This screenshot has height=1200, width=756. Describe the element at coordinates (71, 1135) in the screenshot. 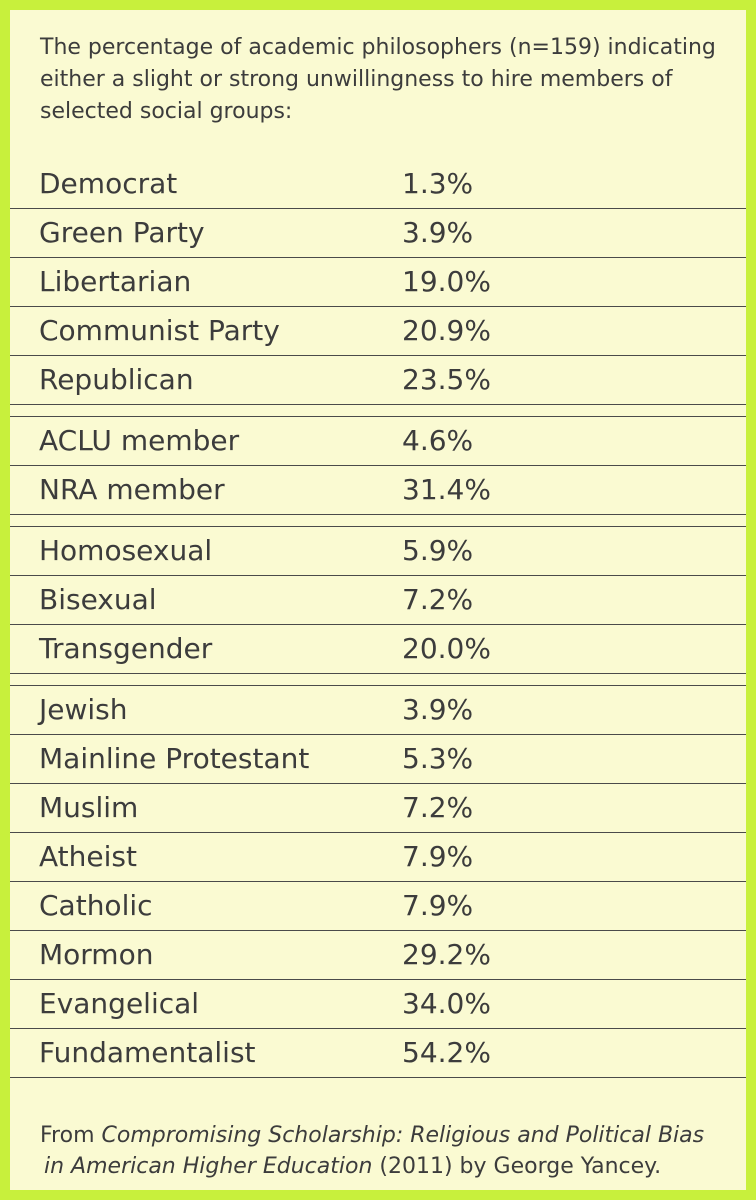

I see `citation-prefix: From` at that location.